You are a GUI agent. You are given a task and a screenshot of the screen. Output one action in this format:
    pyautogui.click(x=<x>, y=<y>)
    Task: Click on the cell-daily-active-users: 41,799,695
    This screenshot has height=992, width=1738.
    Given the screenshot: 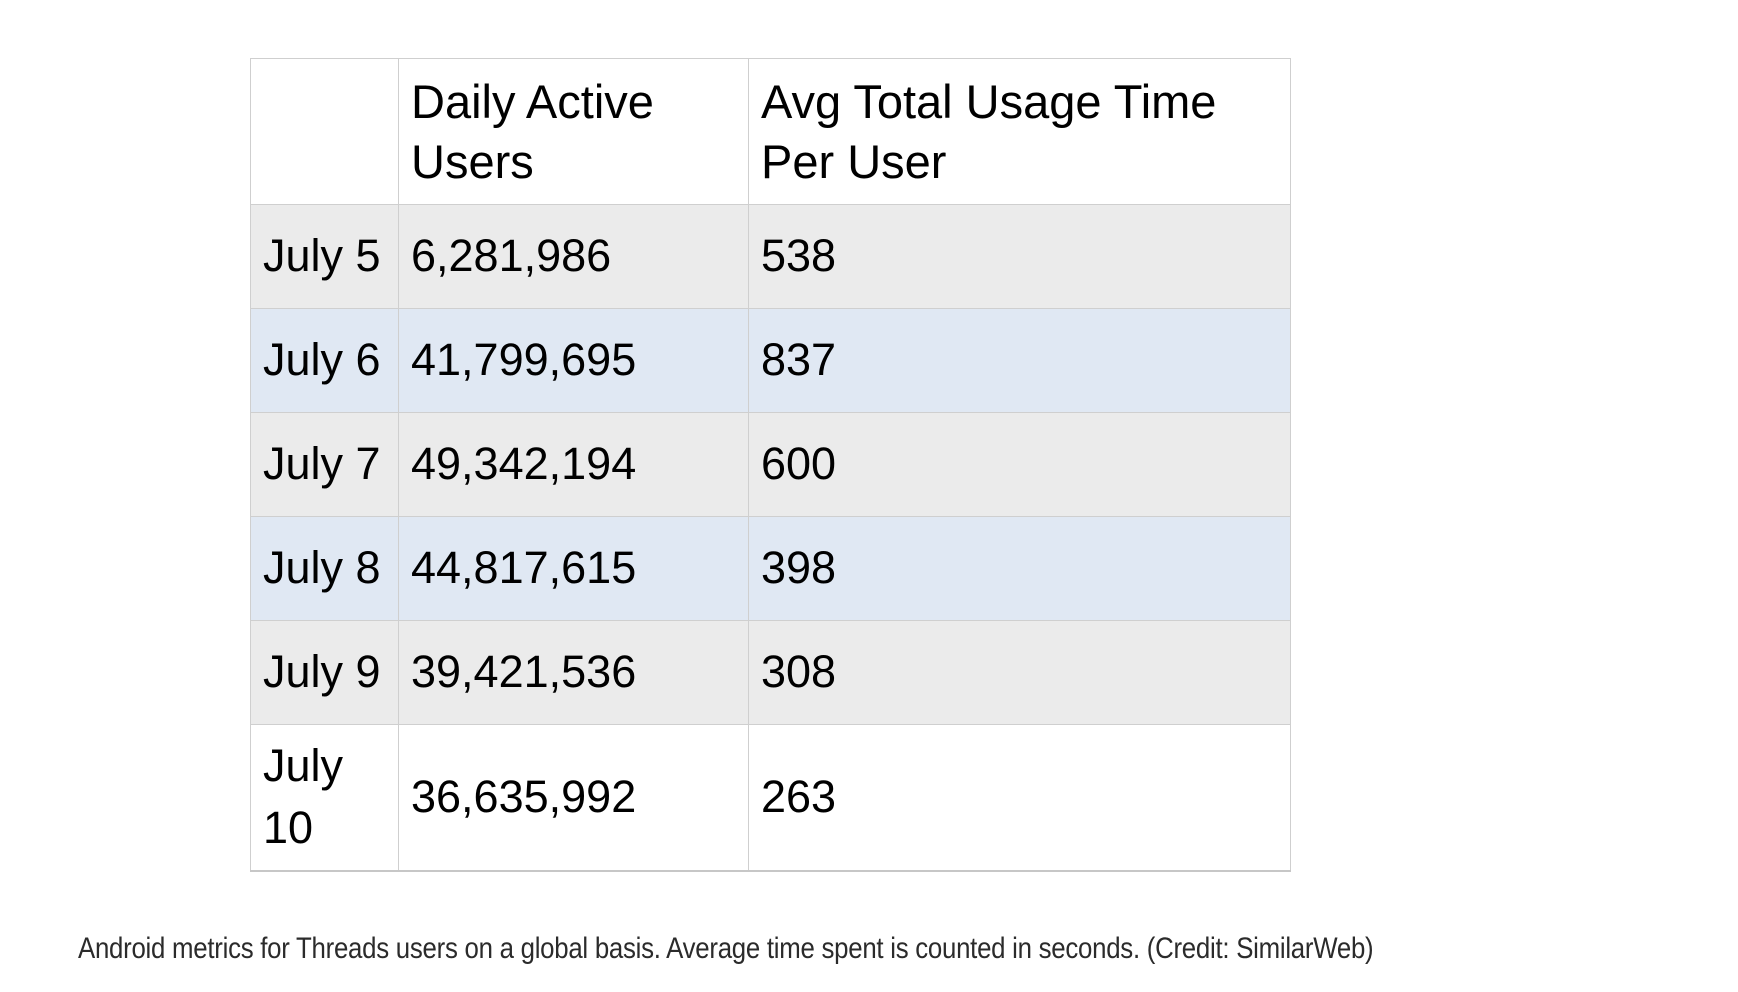 What is the action you would take?
    pyautogui.click(x=573, y=360)
    